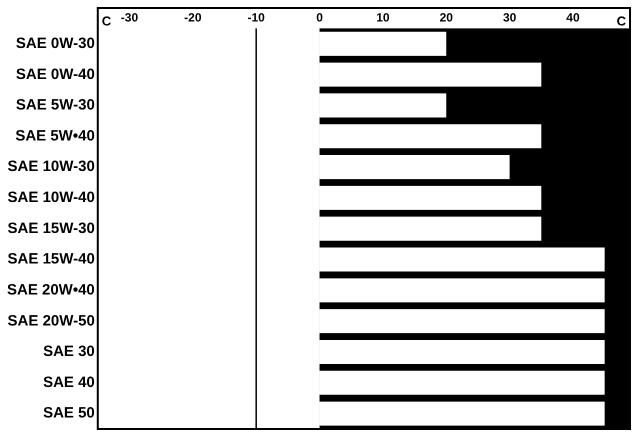 This screenshot has width=636, height=441. I want to click on y-tick-label: SAE 30, so click(69, 351).